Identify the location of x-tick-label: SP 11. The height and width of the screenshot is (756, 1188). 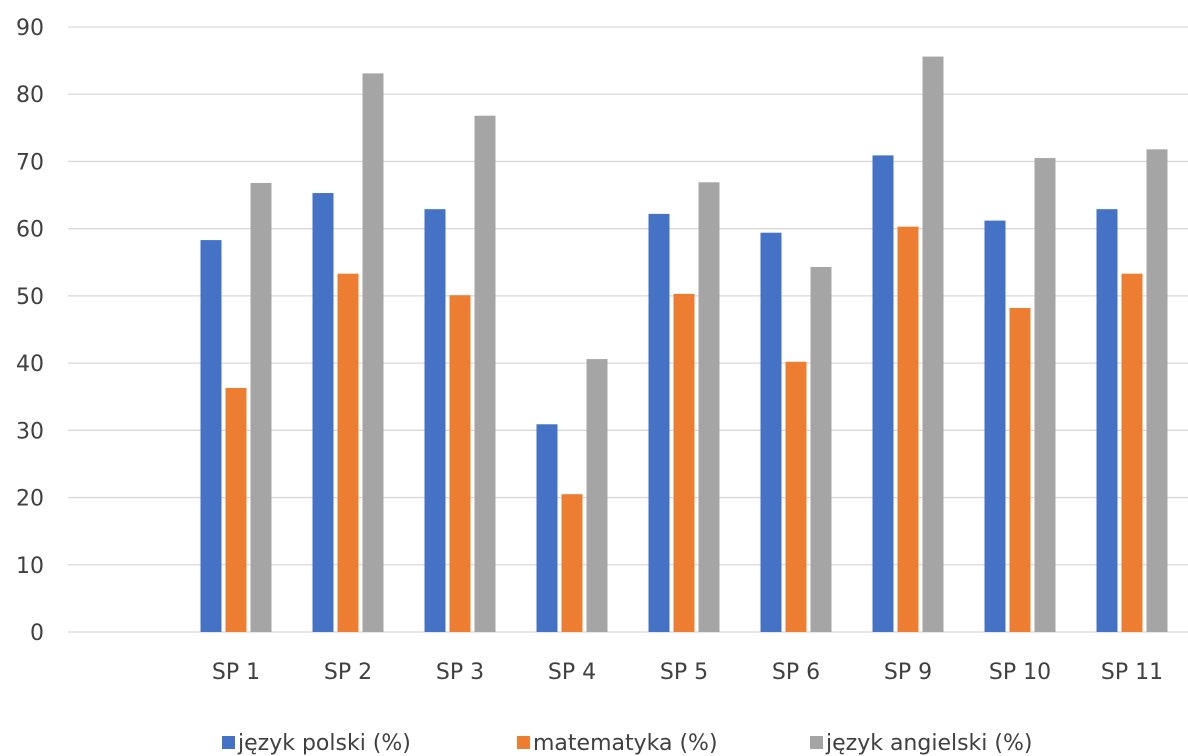
(1132, 672).